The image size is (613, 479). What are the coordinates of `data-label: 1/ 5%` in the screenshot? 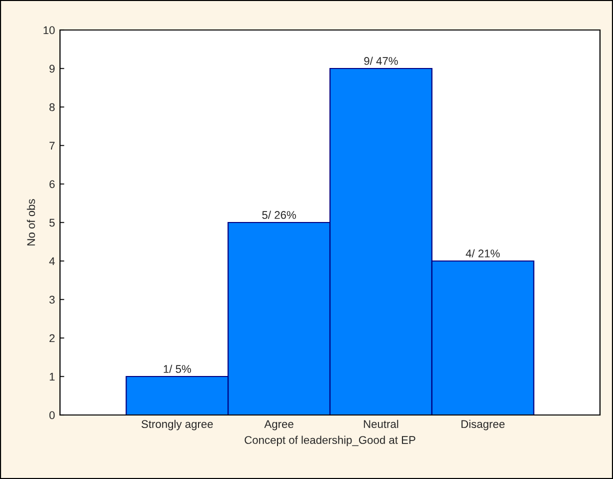 It's located at (177, 368).